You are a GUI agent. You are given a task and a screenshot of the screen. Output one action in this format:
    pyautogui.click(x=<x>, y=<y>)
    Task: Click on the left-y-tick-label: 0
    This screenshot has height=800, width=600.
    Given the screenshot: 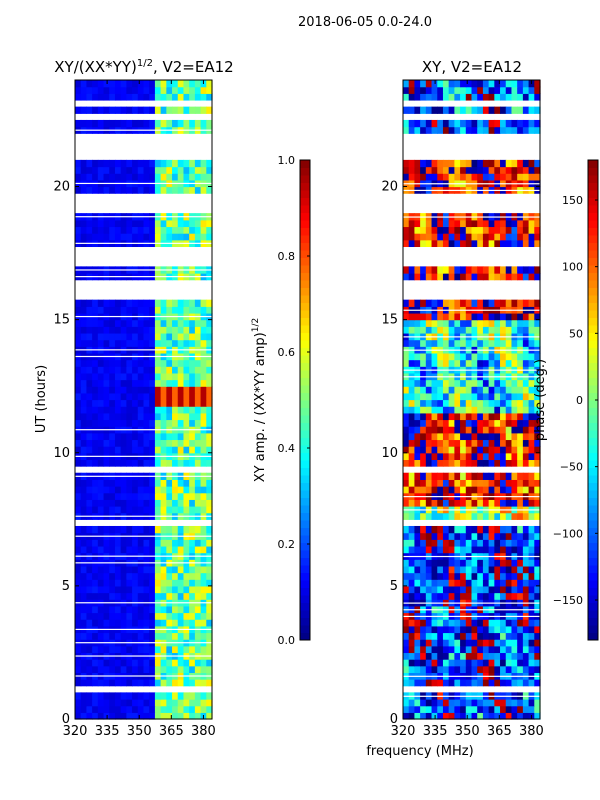 What is the action you would take?
    pyautogui.click(x=66, y=719)
    